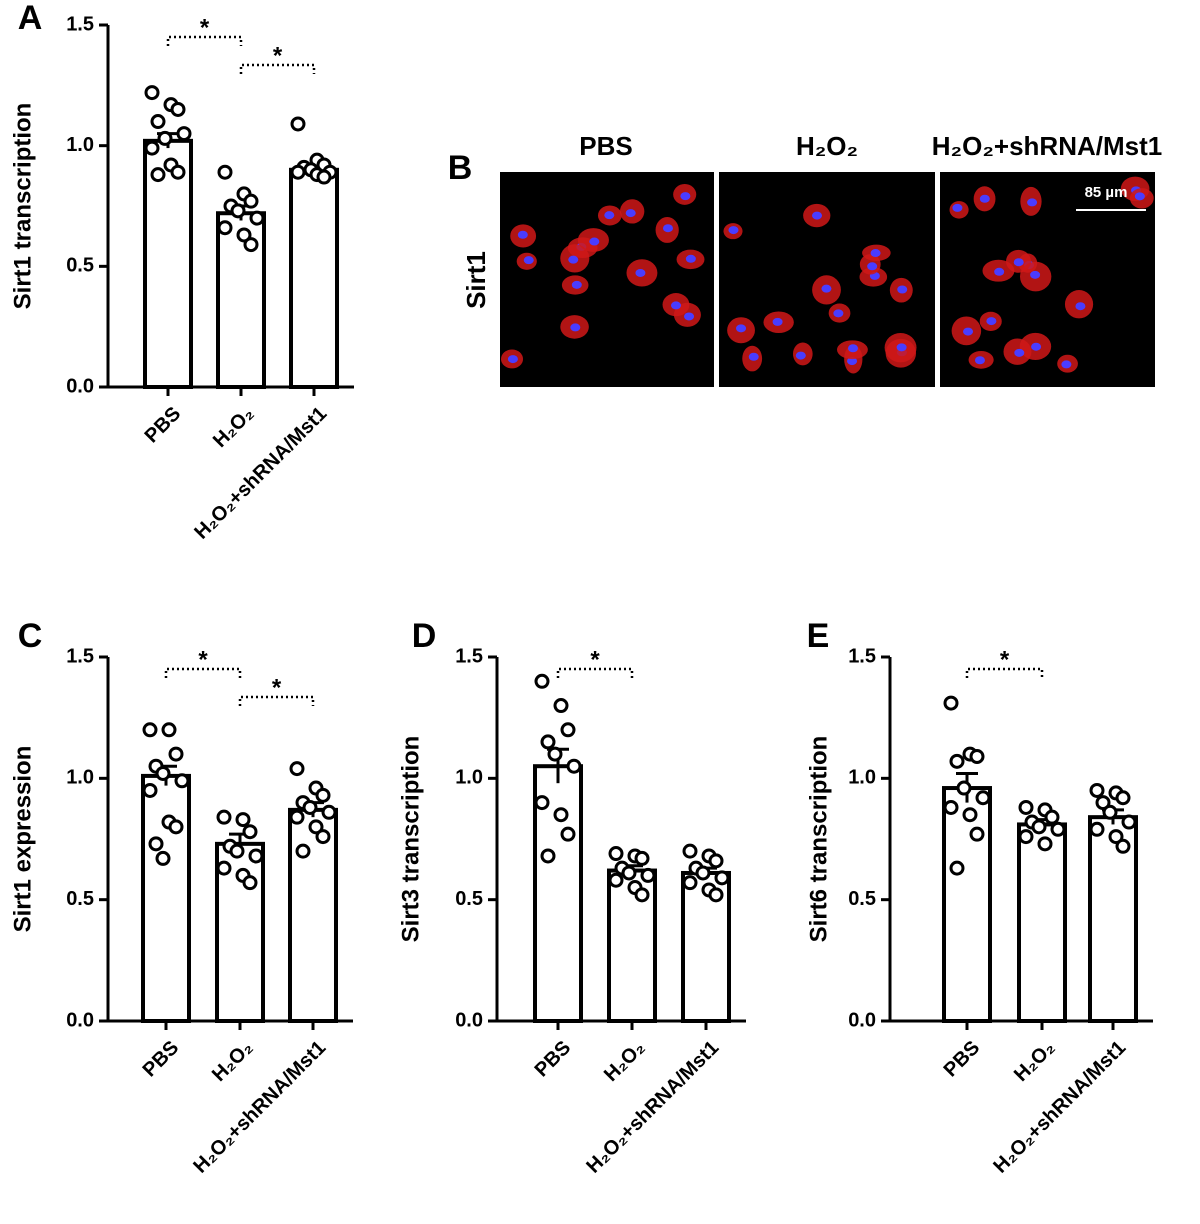  I want to click on y-axis-title: Sirt1 expression, so click(22, 839).